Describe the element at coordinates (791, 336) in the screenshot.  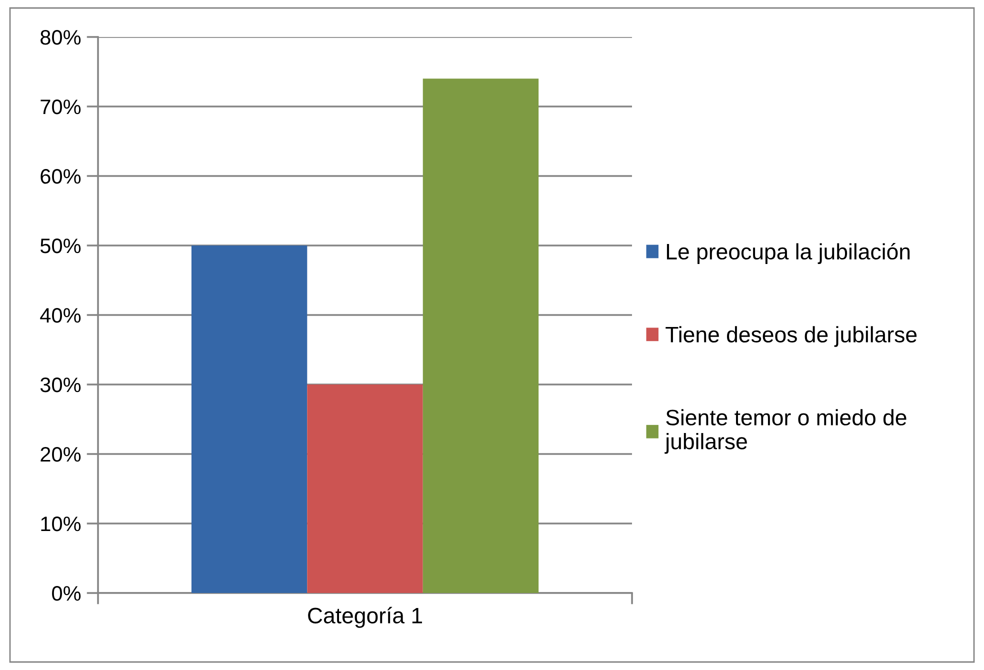
I see `legend-label: Tiene deseos de jubilarse` at that location.